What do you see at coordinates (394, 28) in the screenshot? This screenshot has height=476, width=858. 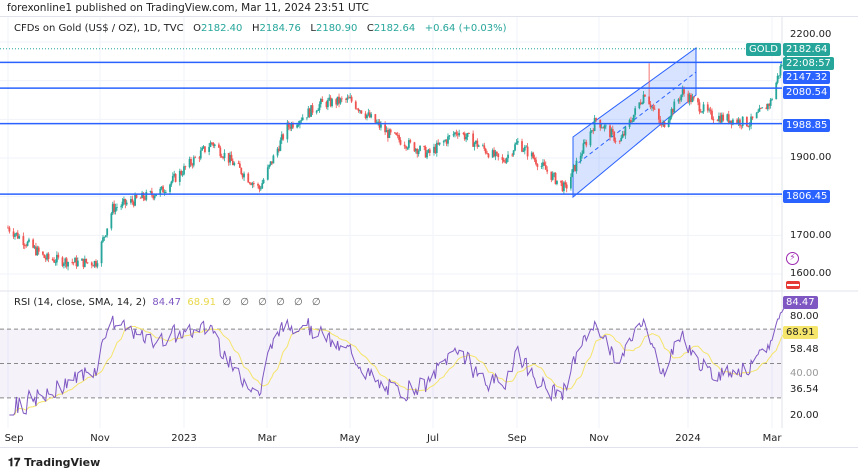 I see `close-value: 2182.64` at bounding box center [394, 28].